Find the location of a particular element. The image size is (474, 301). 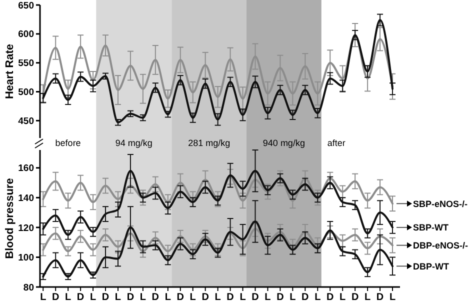

y-tick-label: 500 is located at coordinates (26, 92).